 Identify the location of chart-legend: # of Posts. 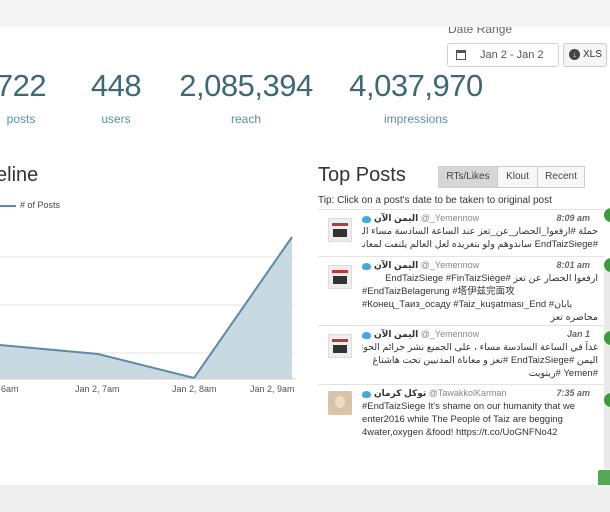
(30, 205).